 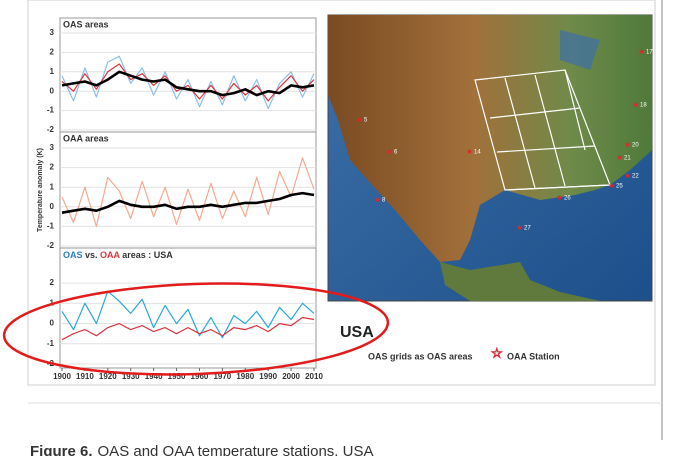 I want to click on x-tick-label: 1910, so click(x=85, y=376).